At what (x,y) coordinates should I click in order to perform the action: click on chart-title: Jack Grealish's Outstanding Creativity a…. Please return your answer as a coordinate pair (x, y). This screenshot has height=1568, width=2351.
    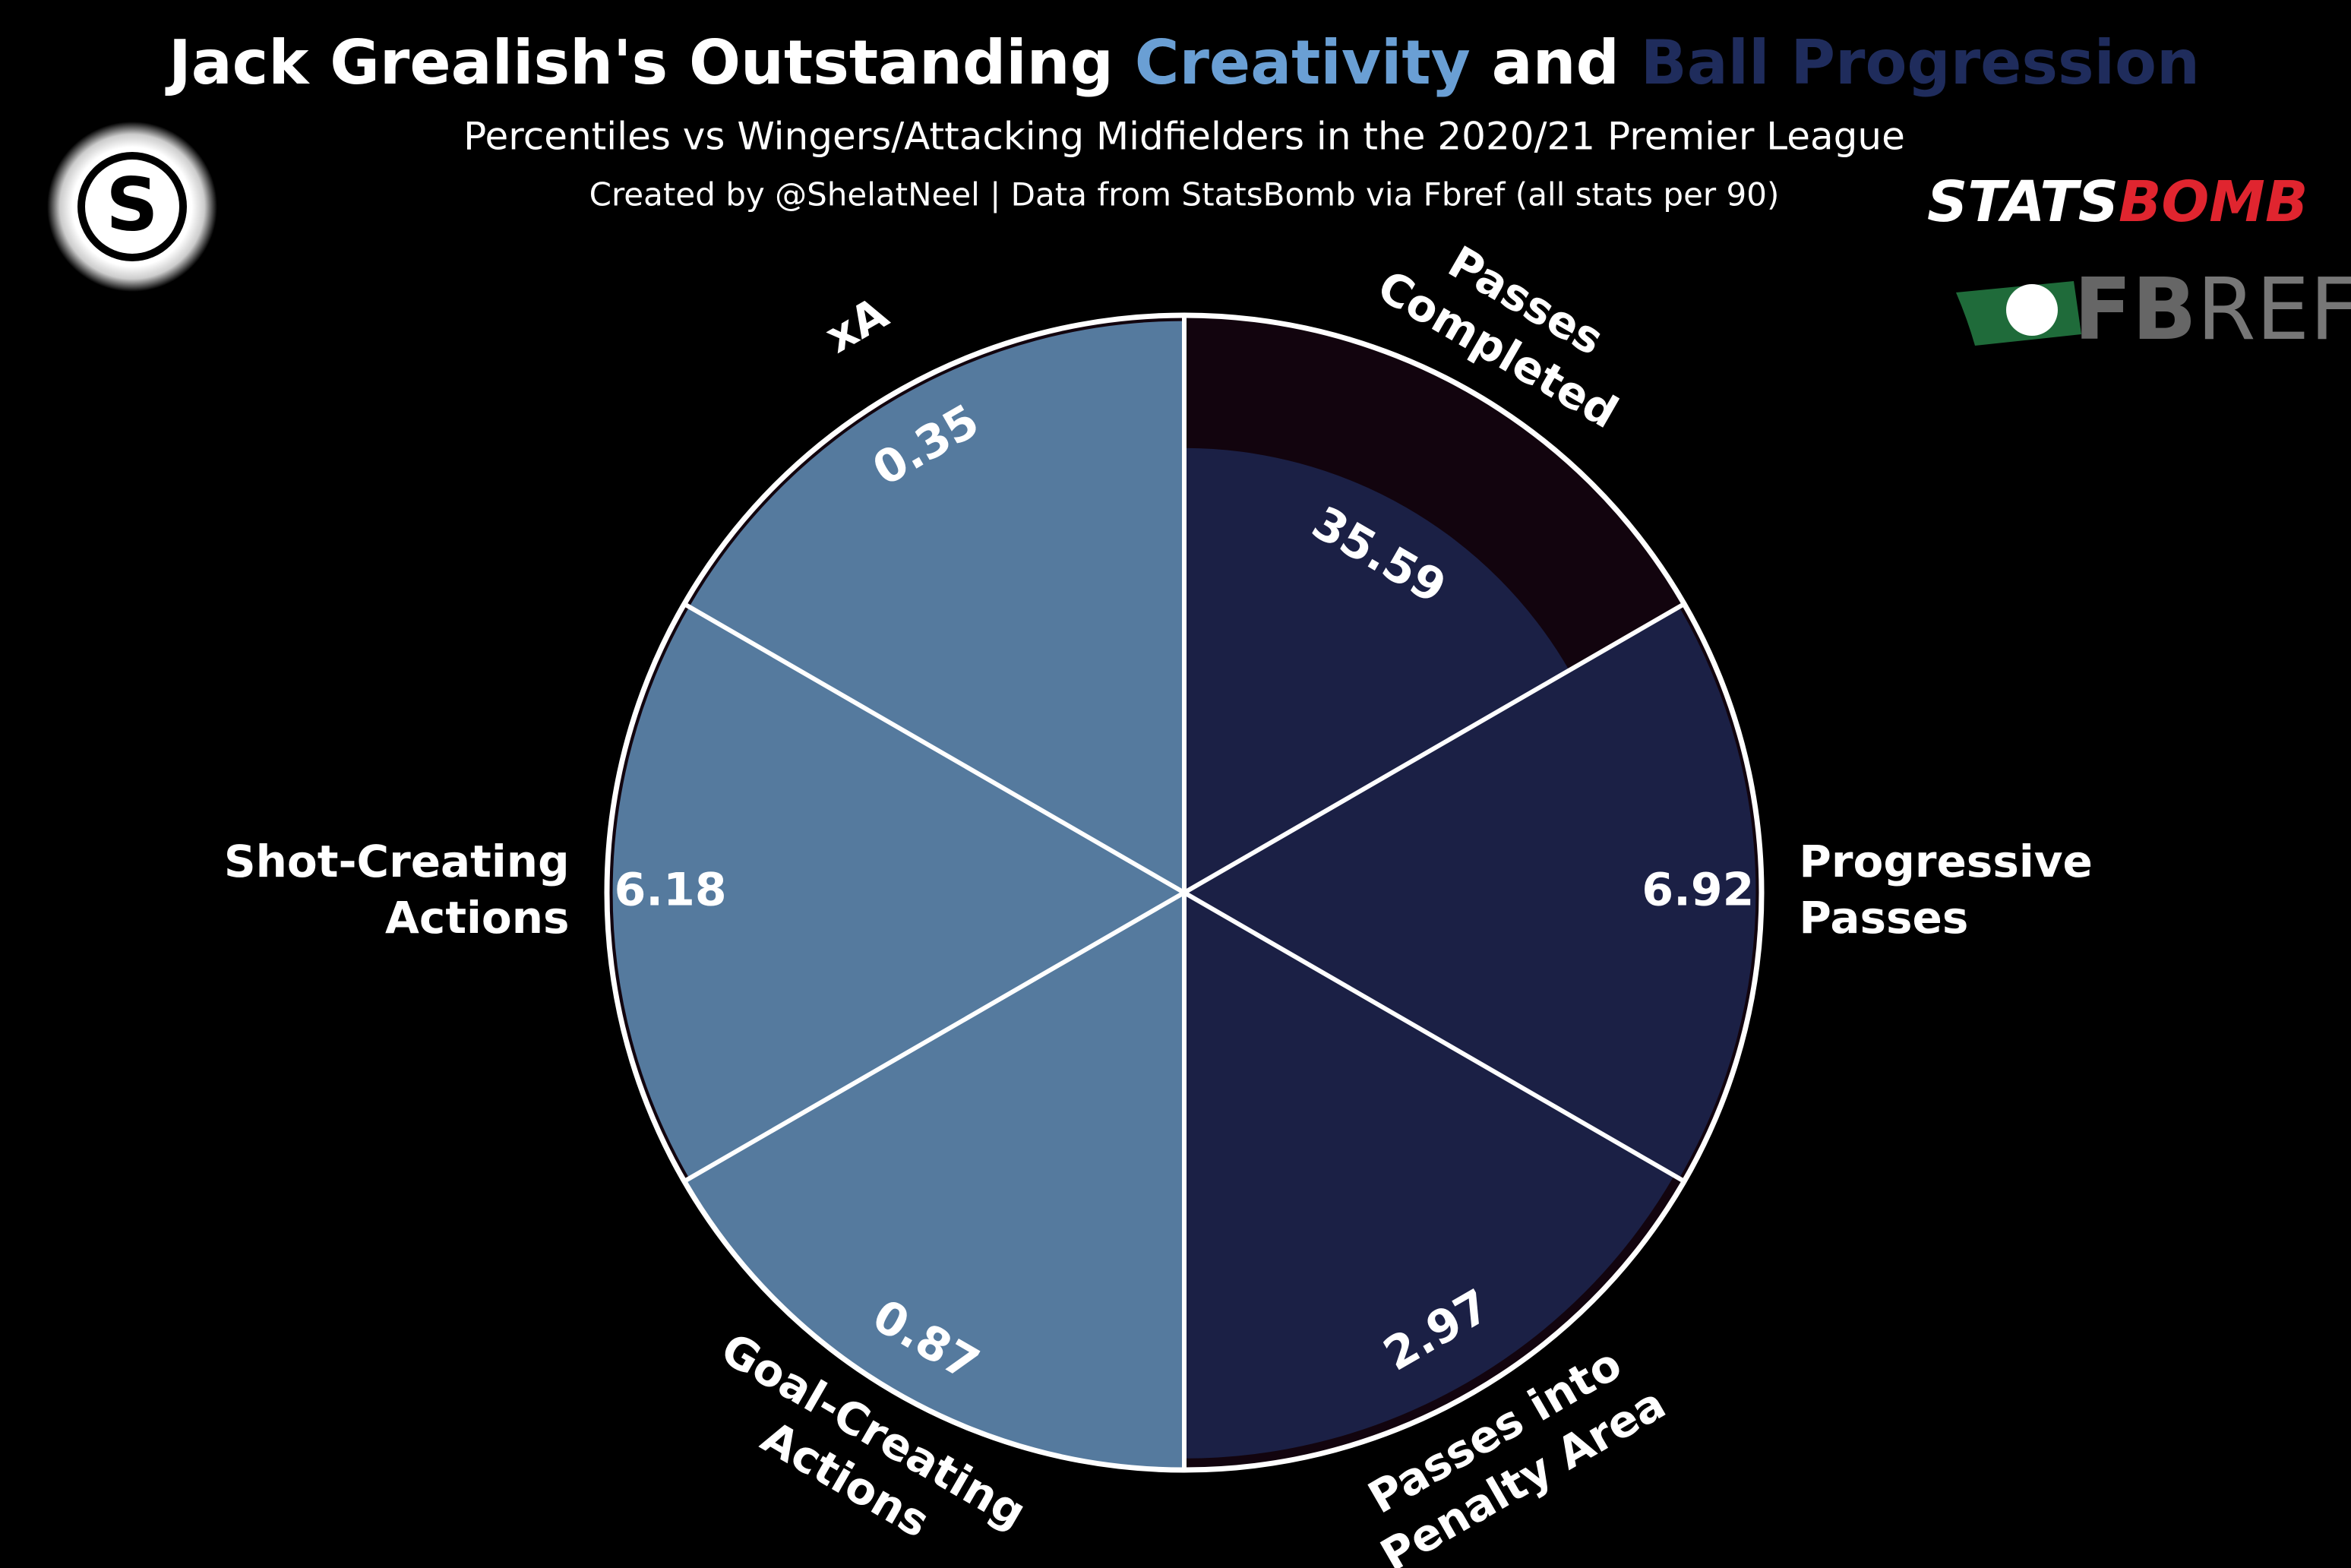
    Looking at the image, I should click on (1182, 62).